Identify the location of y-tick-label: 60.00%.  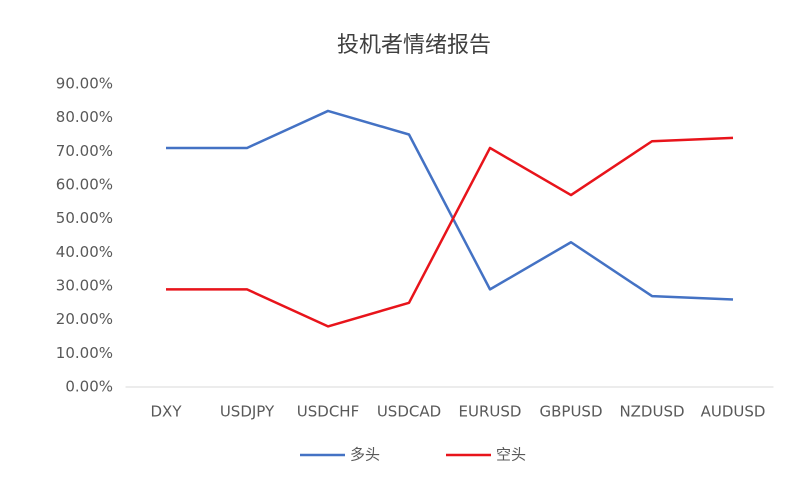
(84, 185).